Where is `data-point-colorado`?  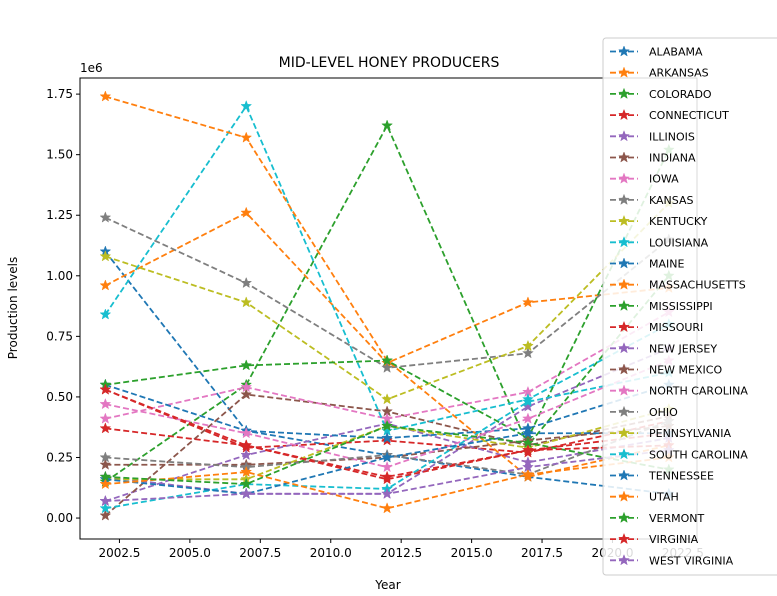
data-point-colorado is located at coordinates (387, 125).